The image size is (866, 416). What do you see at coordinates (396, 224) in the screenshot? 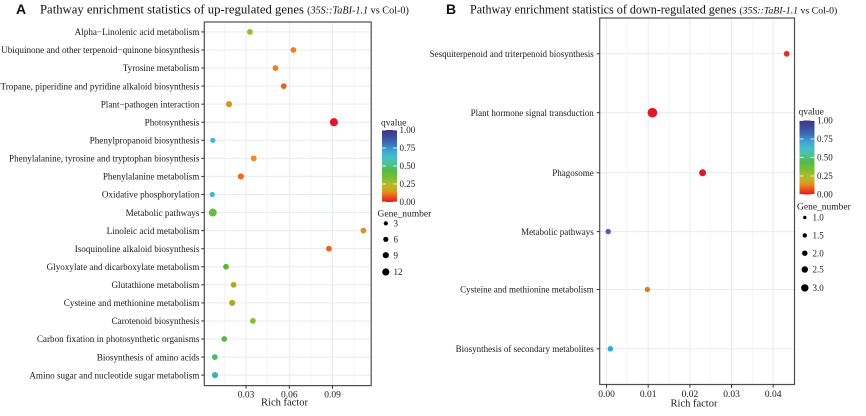
I see `svg-text: 3` at bounding box center [396, 224].